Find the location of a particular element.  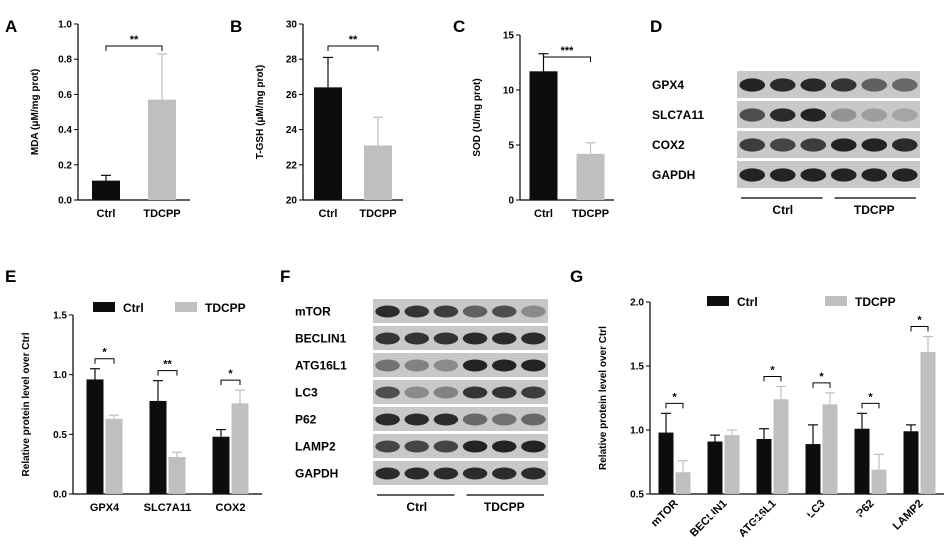

x-tick-label: GPX4 is located at coordinates (105, 508).